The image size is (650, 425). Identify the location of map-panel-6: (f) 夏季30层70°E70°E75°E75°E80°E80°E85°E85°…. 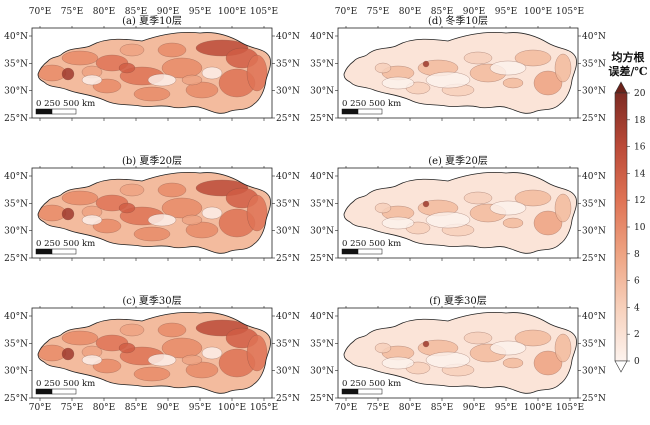
(458, 354).